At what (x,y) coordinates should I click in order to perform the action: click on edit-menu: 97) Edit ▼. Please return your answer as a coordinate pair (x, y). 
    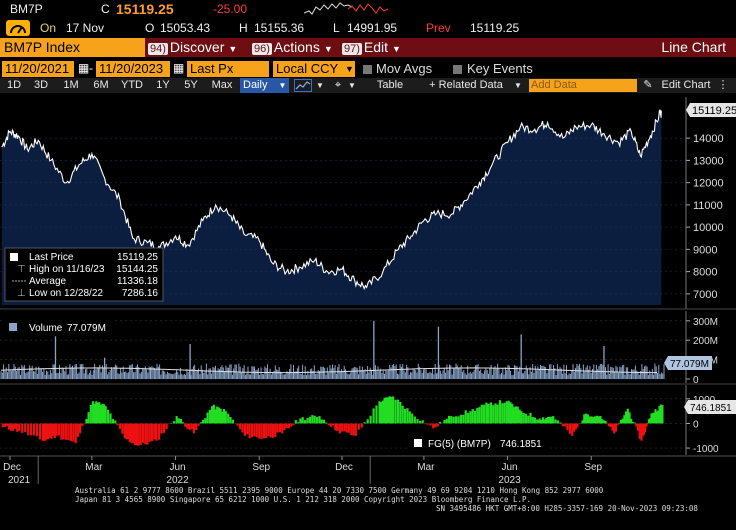
    Looking at the image, I should click on (371, 47).